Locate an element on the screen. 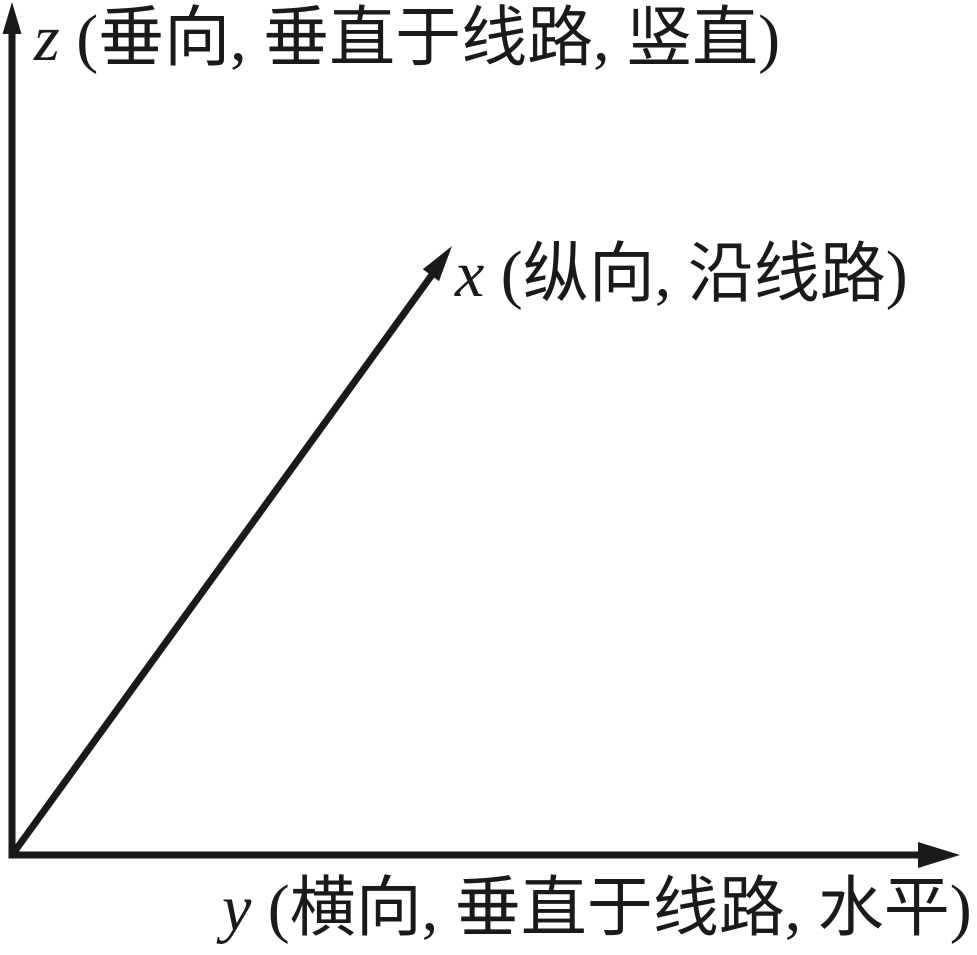 The image size is (977, 955). z-axis-label: z (垂向, 垂直于线路, 竖直) is located at coordinates (407, 38).